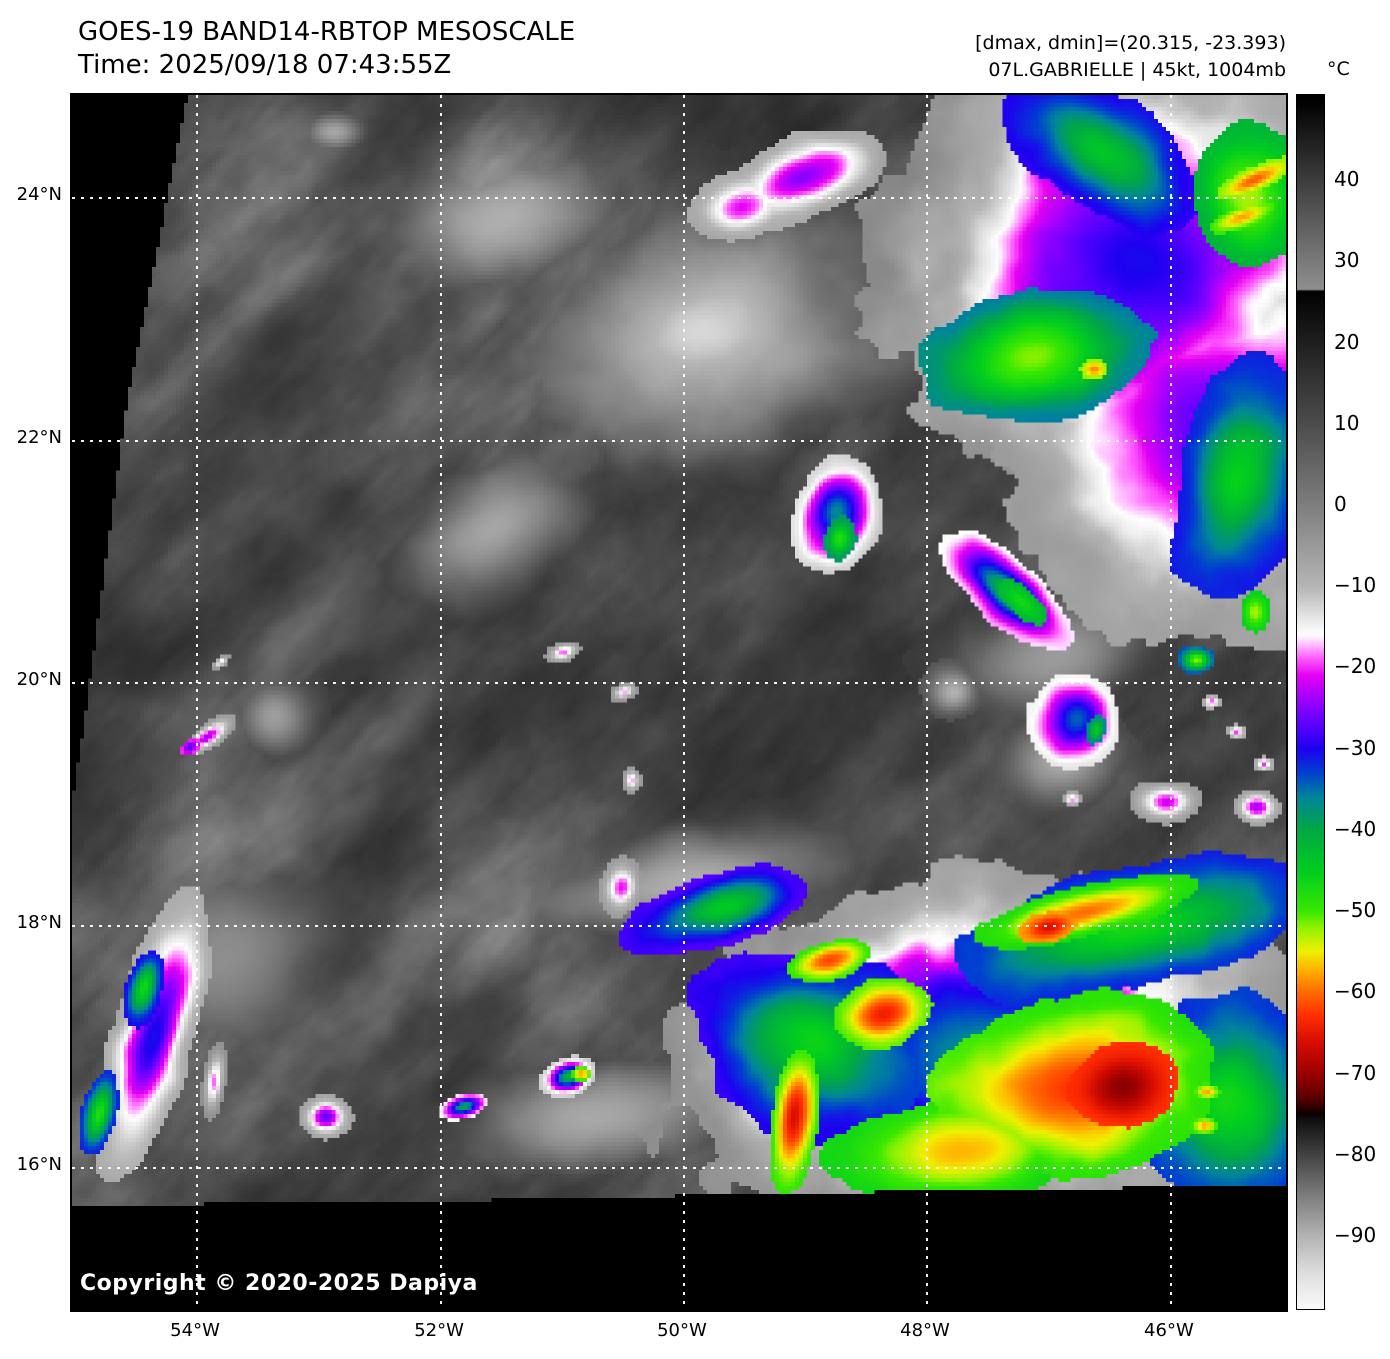 The height and width of the screenshot is (1359, 1390). Describe the element at coordinates (1347, 341) in the screenshot. I see `colorbar-tick-label: 20` at that location.